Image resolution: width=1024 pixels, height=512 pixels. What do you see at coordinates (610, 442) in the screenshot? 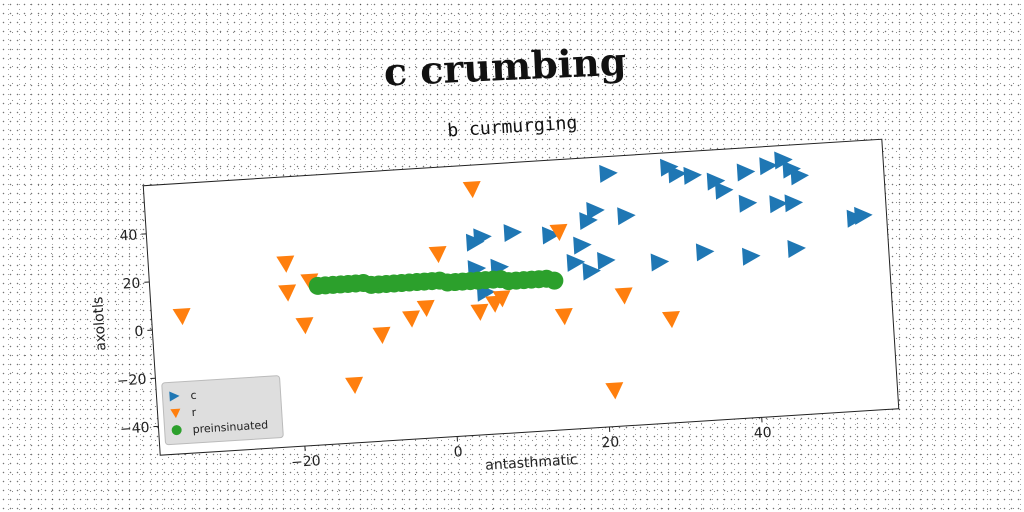
I see `x-tick-label: 20` at bounding box center [610, 442].